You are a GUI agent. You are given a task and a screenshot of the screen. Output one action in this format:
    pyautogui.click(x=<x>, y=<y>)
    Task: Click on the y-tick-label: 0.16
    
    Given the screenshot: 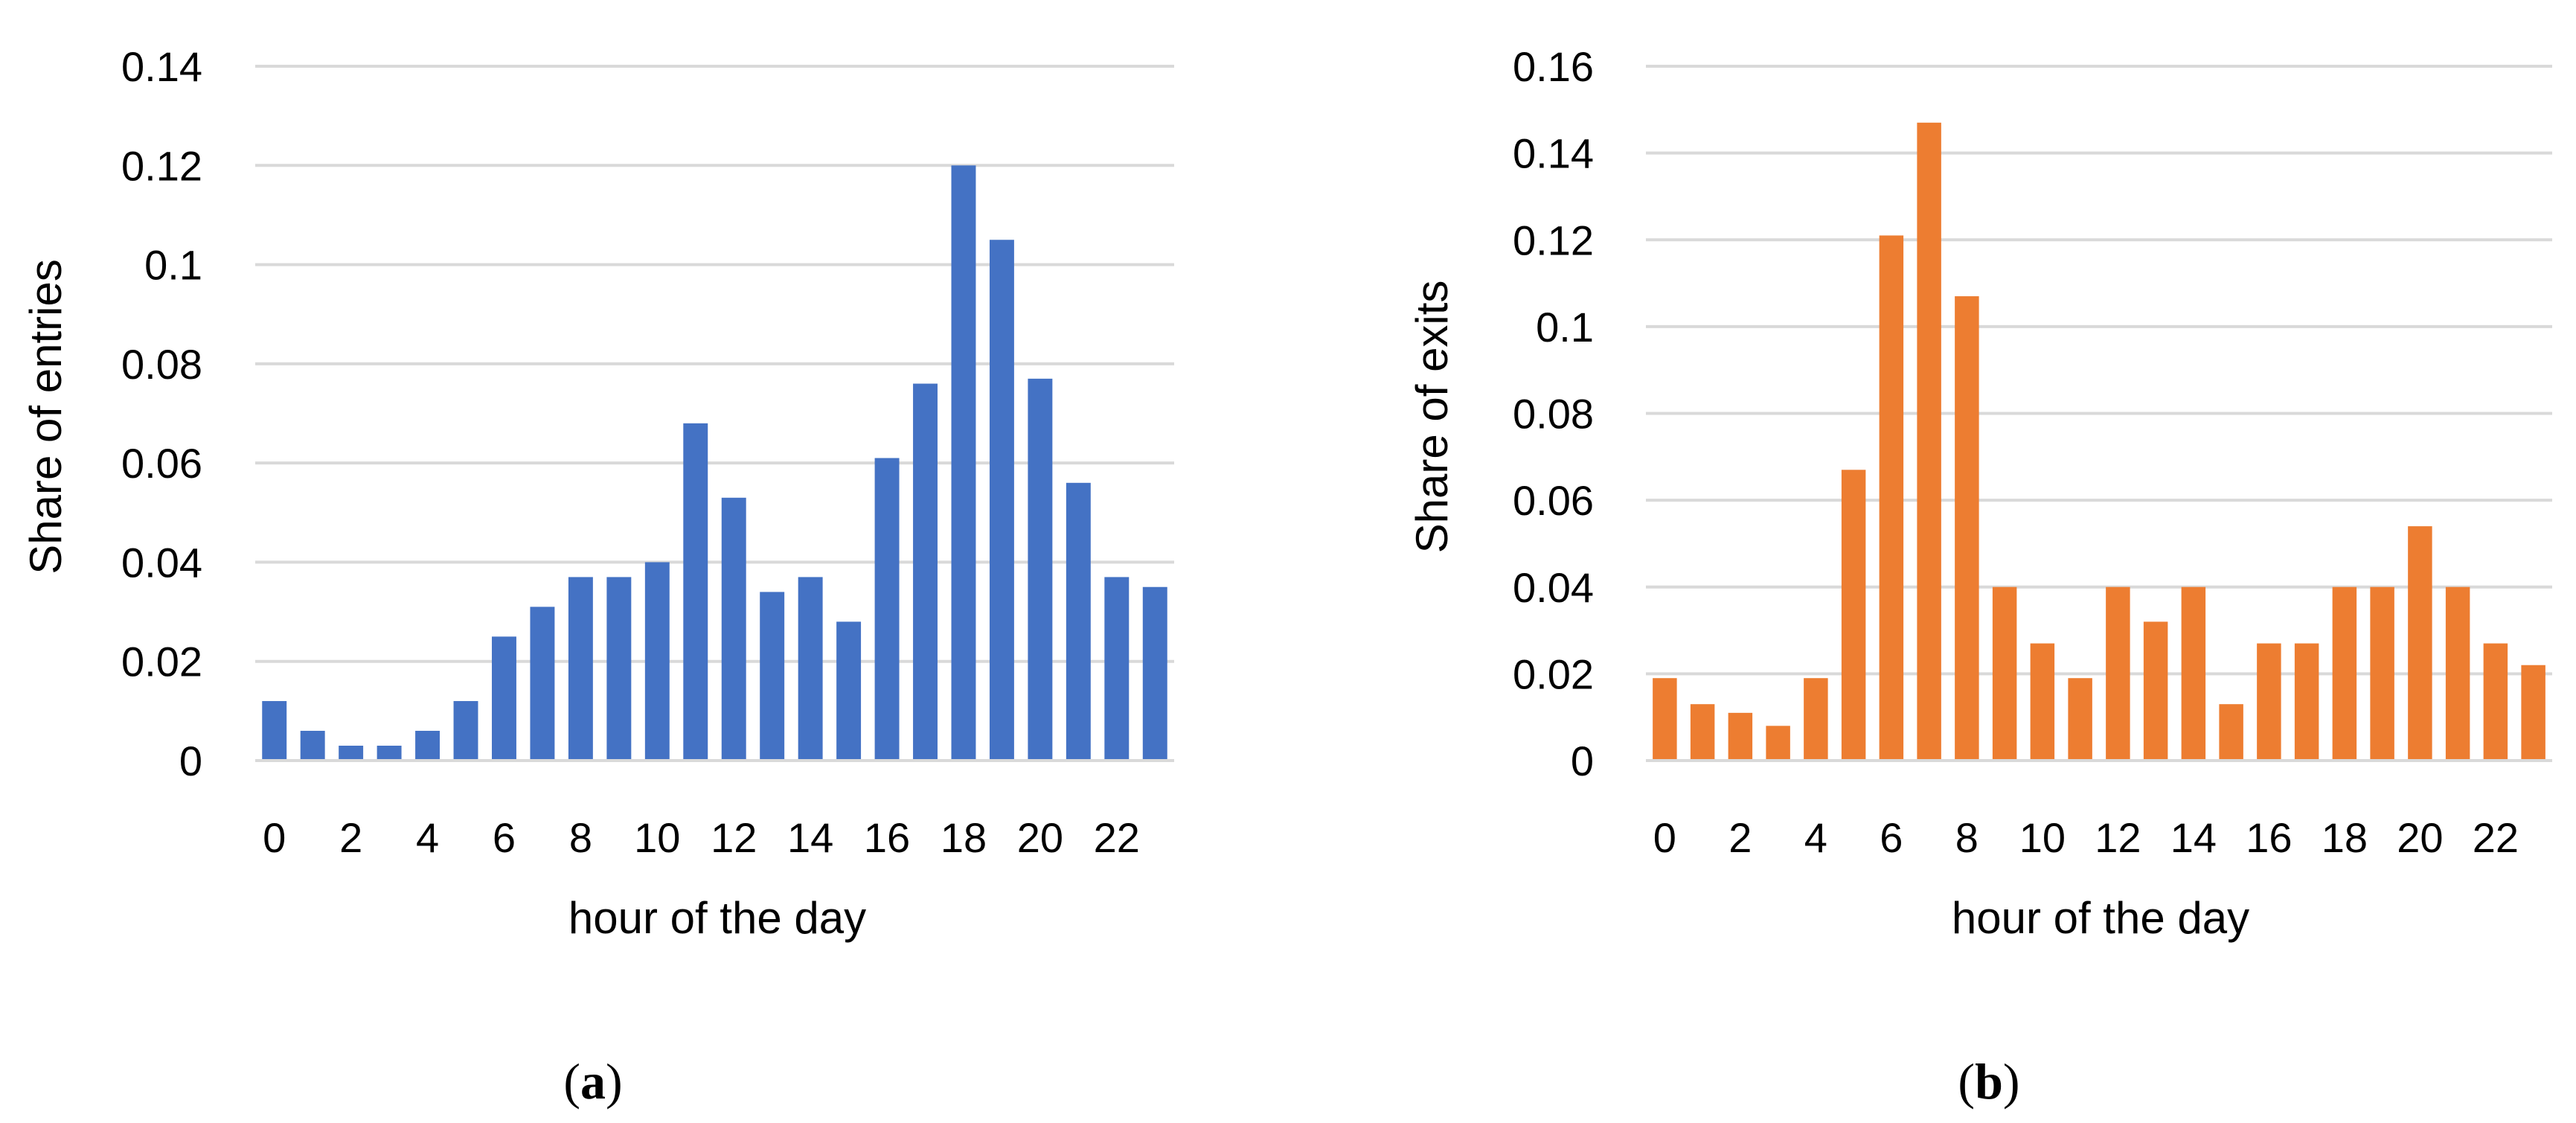 What is the action you would take?
    pyautogui.click(x=1553, y=66)
    